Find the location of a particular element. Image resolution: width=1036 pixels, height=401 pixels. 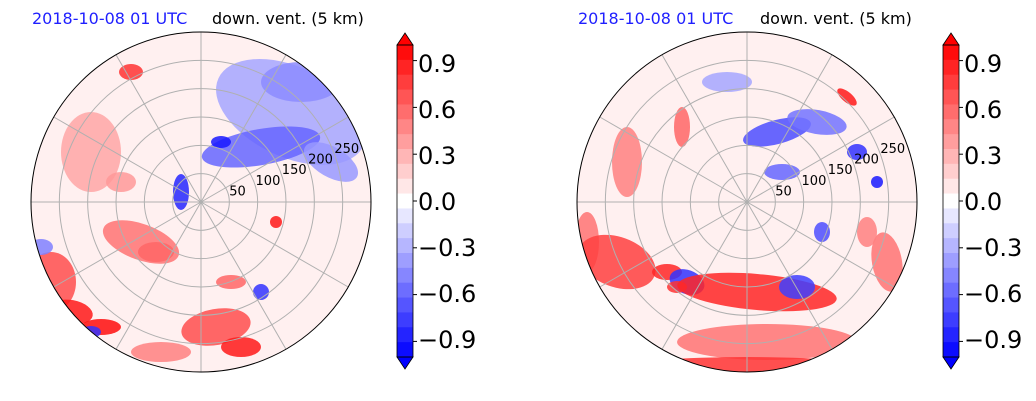

date-title-right: 2018-10-08 01 UTC is located at coordinates (656, 18).